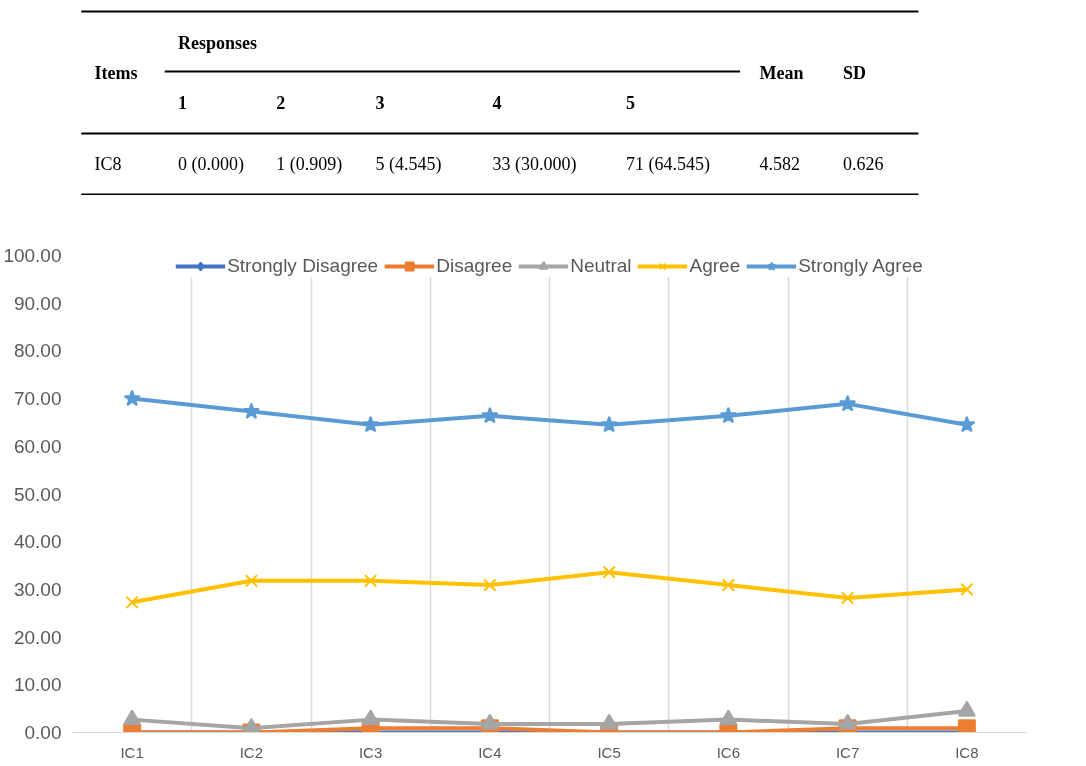 This screenshot has width=1086, height=766. What do you see at coordinates (630, 103) in the screenshot?
I see `text: 5` at bounding box center [630, 103].